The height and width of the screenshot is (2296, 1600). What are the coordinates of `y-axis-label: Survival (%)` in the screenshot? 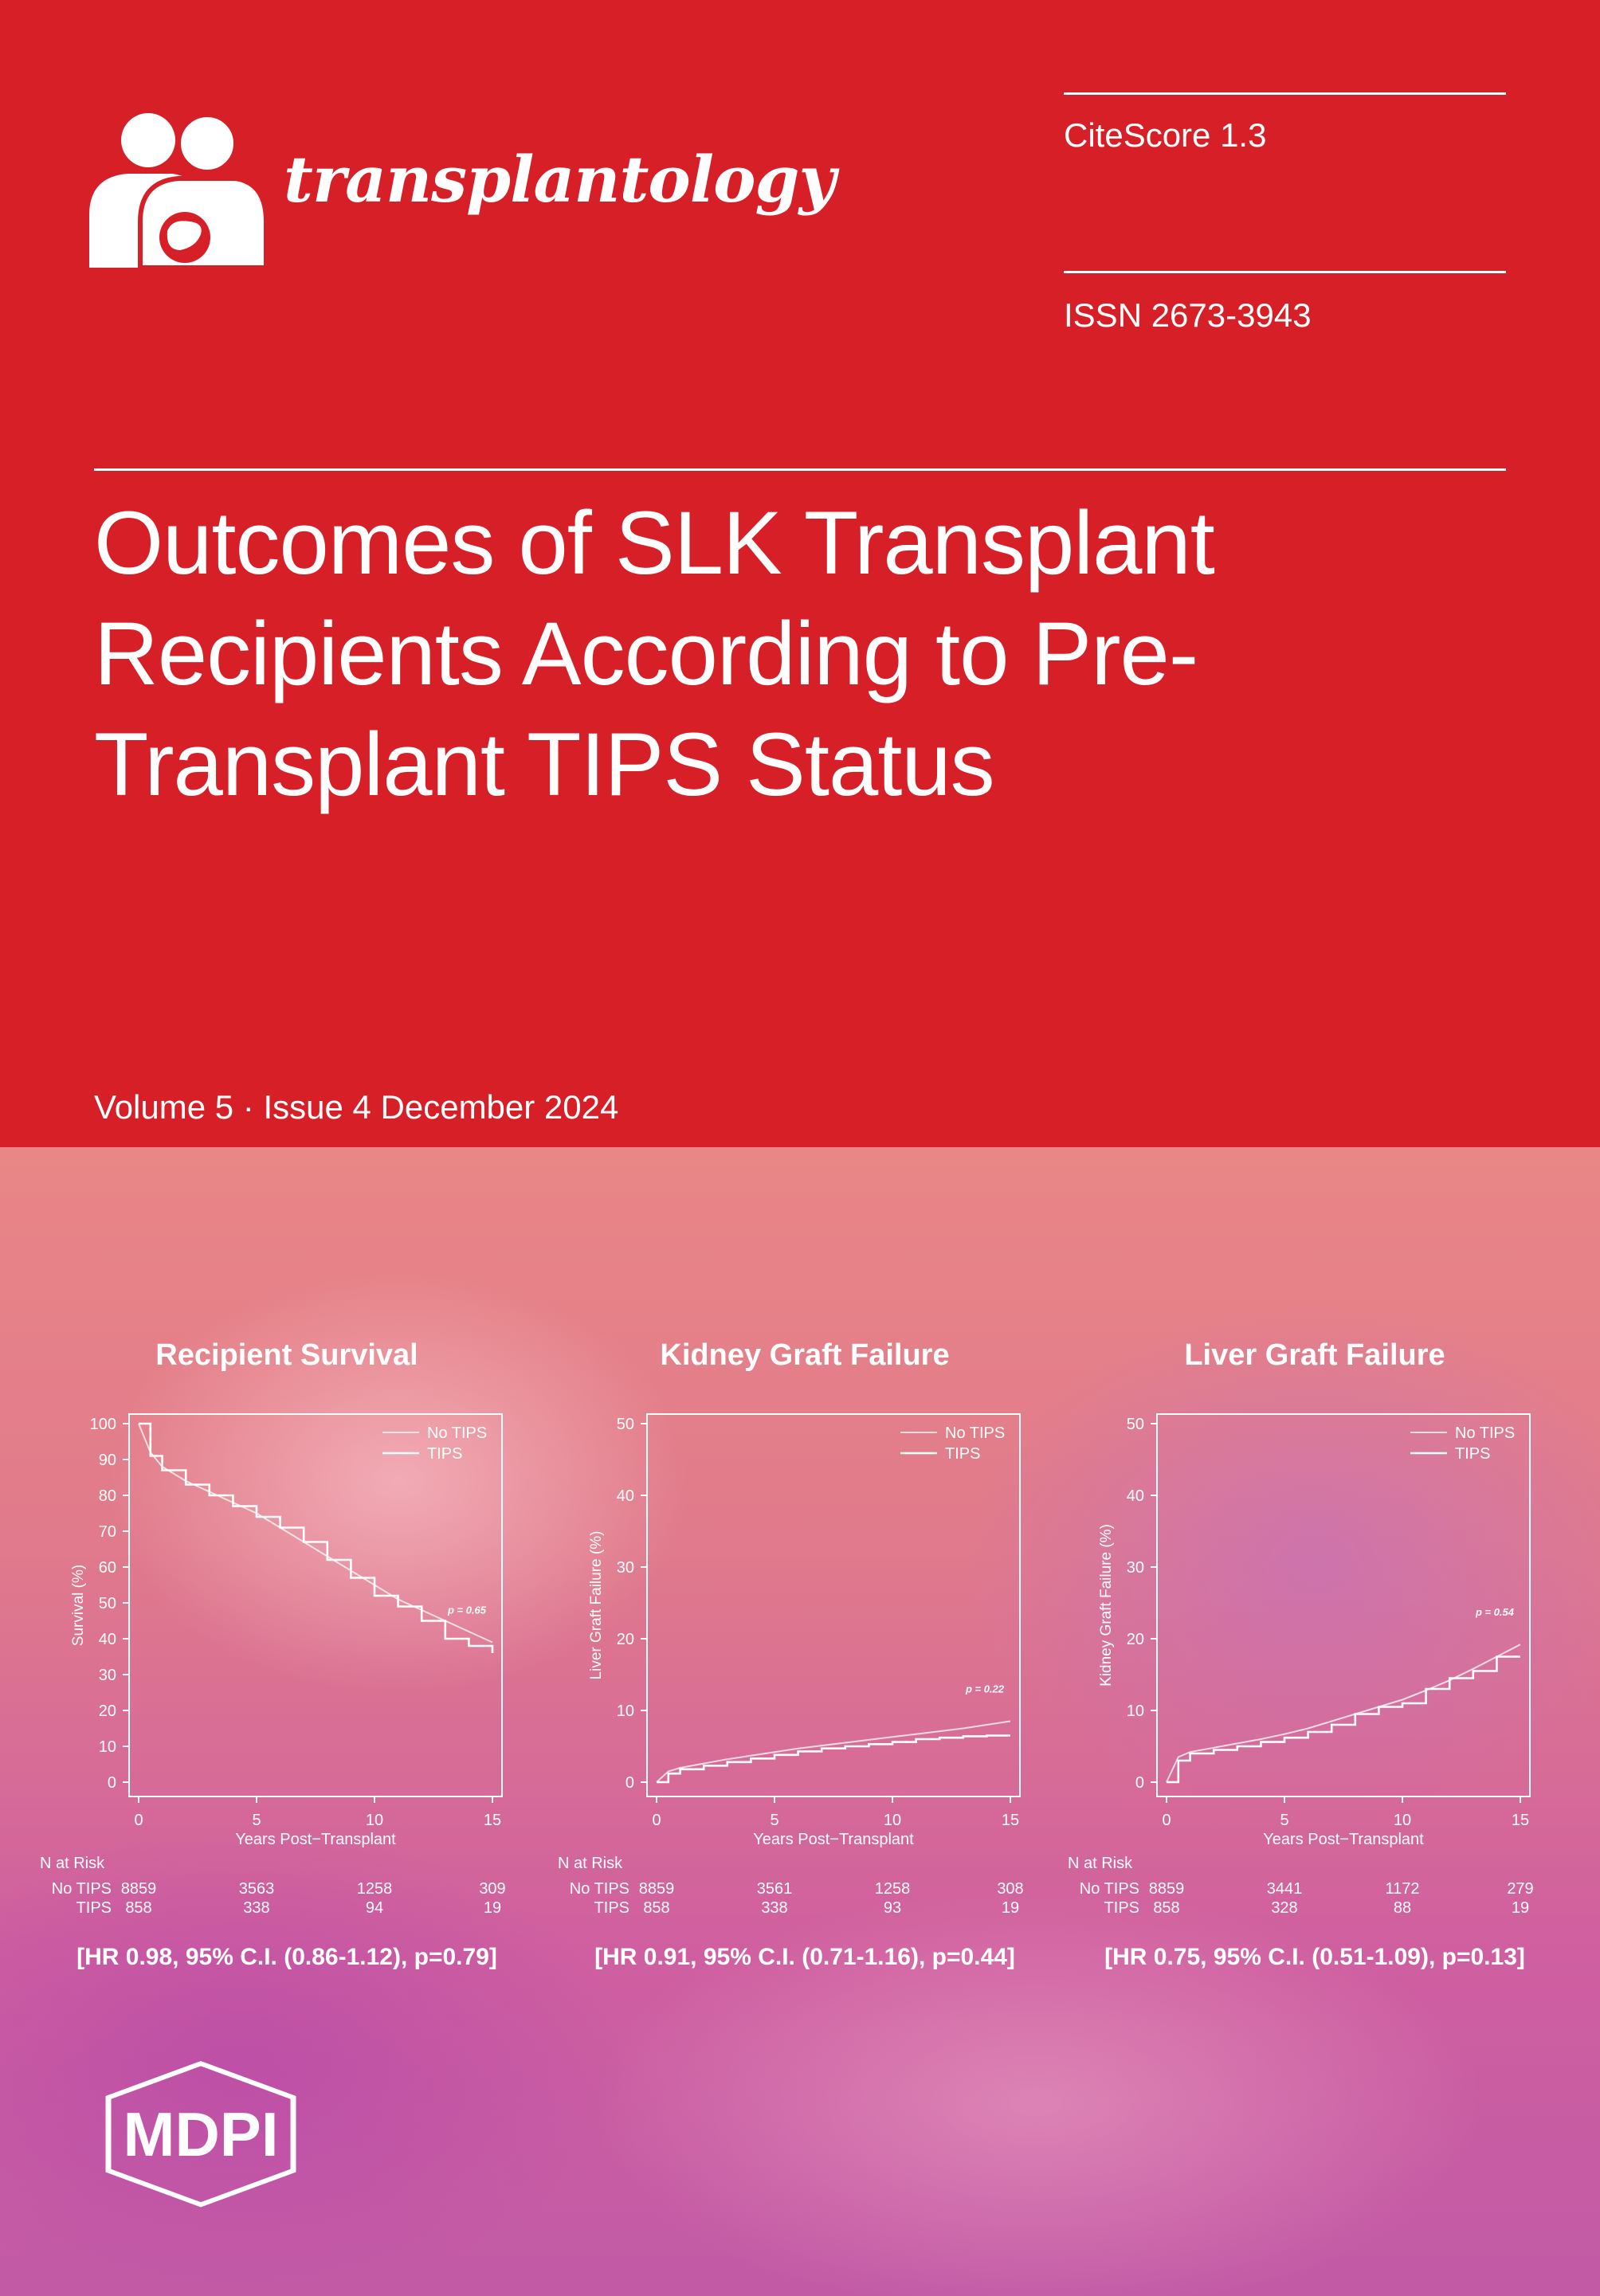 It's located at (78, 1606).